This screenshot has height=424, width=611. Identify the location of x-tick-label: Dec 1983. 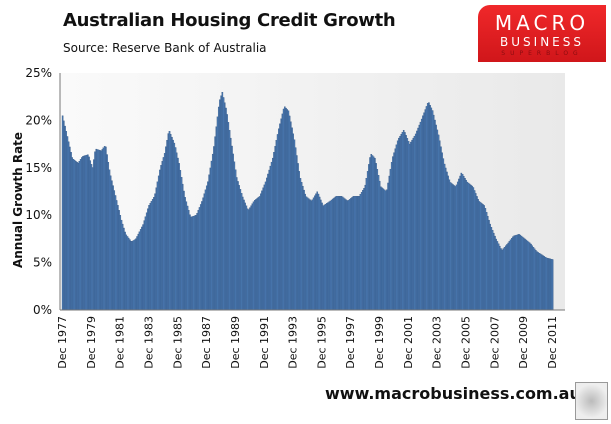
(148, 342).